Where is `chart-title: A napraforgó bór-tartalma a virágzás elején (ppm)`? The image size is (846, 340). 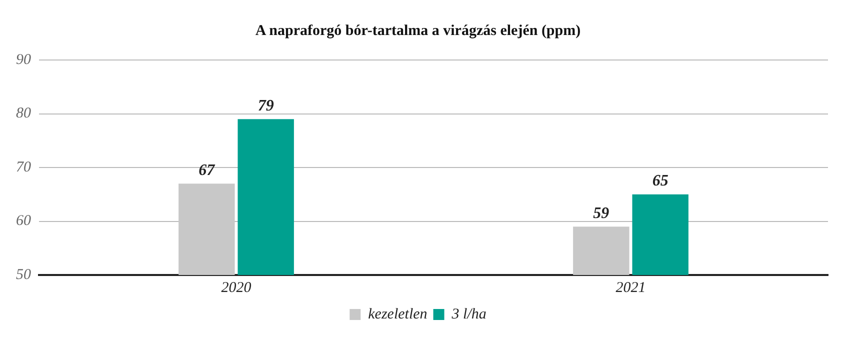
chart-title: A napraforgó bór-tartalma a virágzás elején (ppm) is located at coordinates (418, 30).